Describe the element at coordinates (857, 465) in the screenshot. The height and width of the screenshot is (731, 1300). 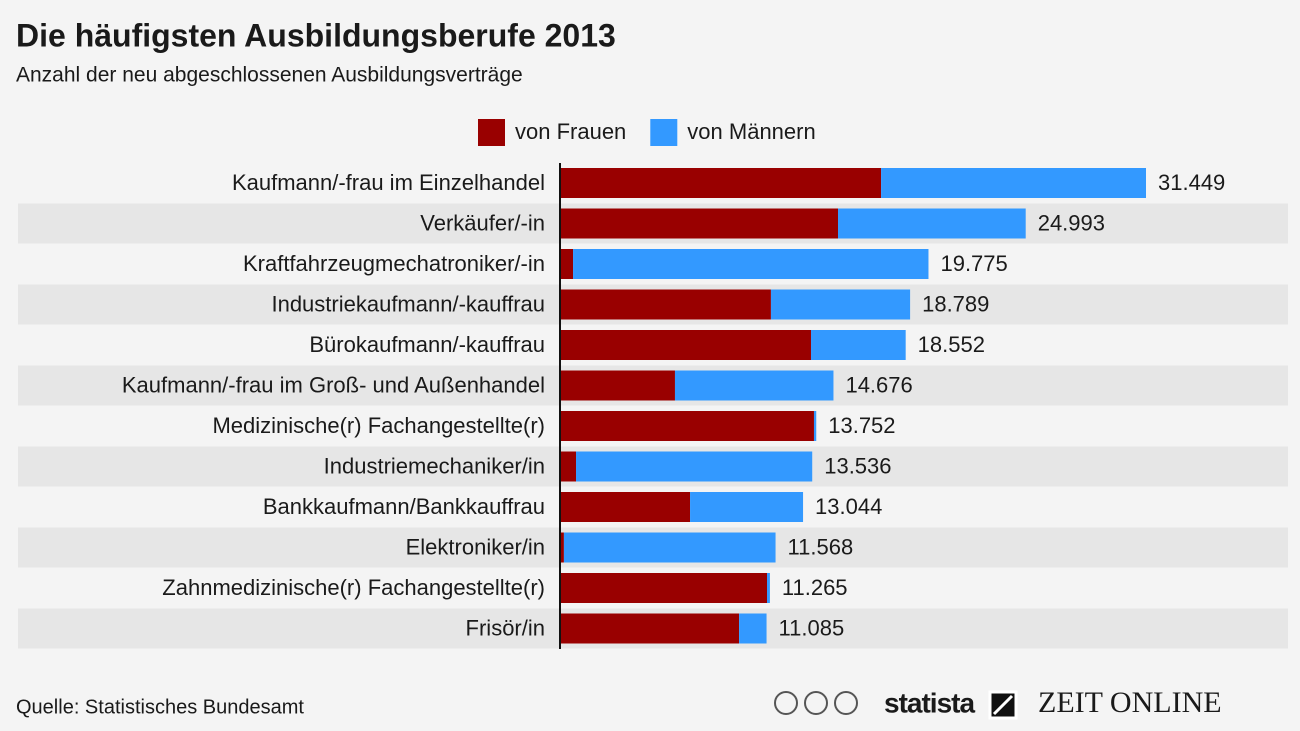
I see `total-label: 13.536` at that location.